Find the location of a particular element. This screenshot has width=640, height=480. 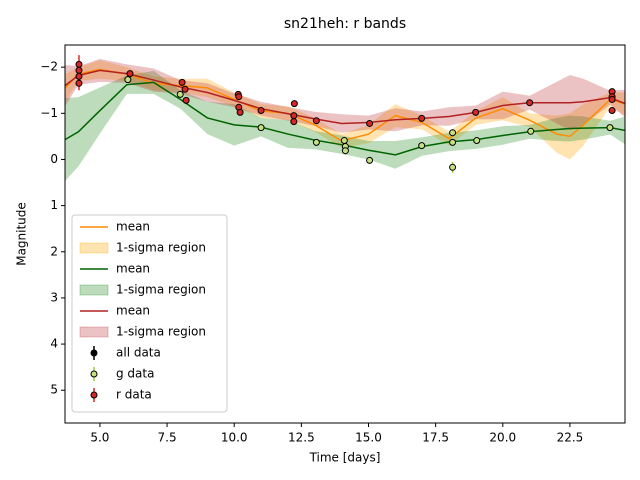

x-axis-label: Time [days] is located at coordinates (345, 458).